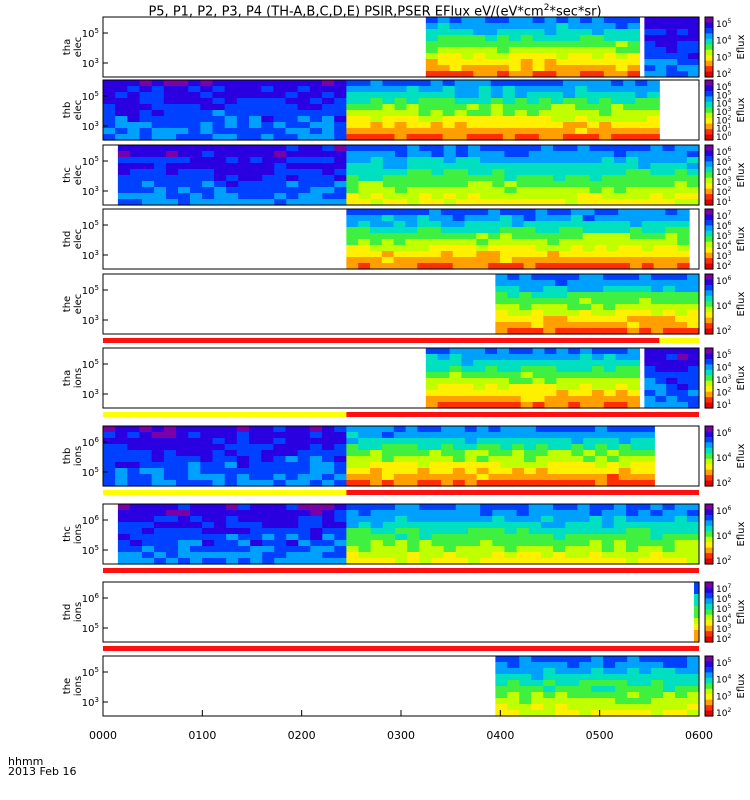  What do you see at coordinates (679, 340) in the screenshot?
I see `flag-yellow` at bounding box center [679, 340].